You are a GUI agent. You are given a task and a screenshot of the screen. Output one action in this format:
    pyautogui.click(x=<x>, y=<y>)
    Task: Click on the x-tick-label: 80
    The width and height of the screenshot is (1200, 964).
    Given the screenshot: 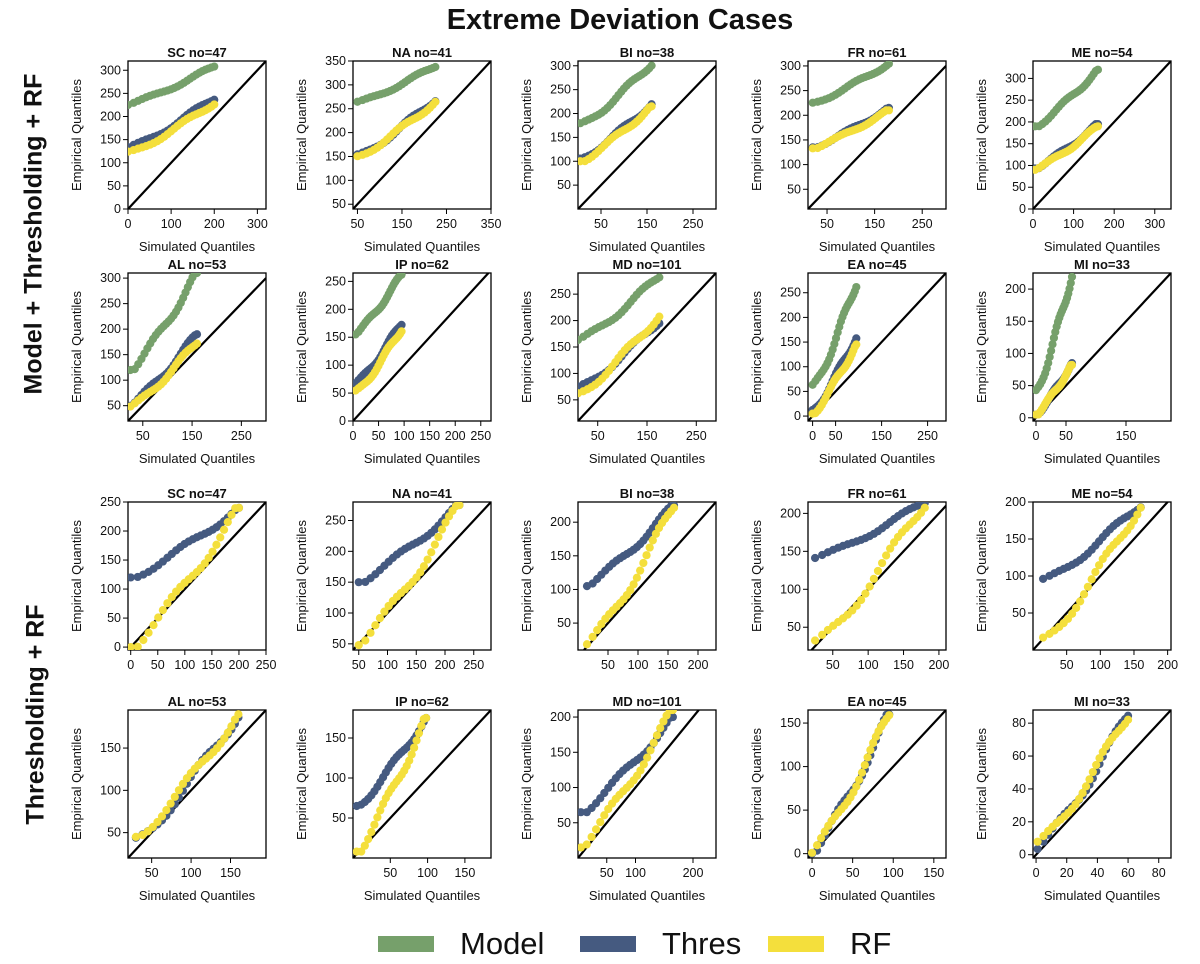 What is the action you would take?
    pyautogui.click(x=1159, y=873)
    